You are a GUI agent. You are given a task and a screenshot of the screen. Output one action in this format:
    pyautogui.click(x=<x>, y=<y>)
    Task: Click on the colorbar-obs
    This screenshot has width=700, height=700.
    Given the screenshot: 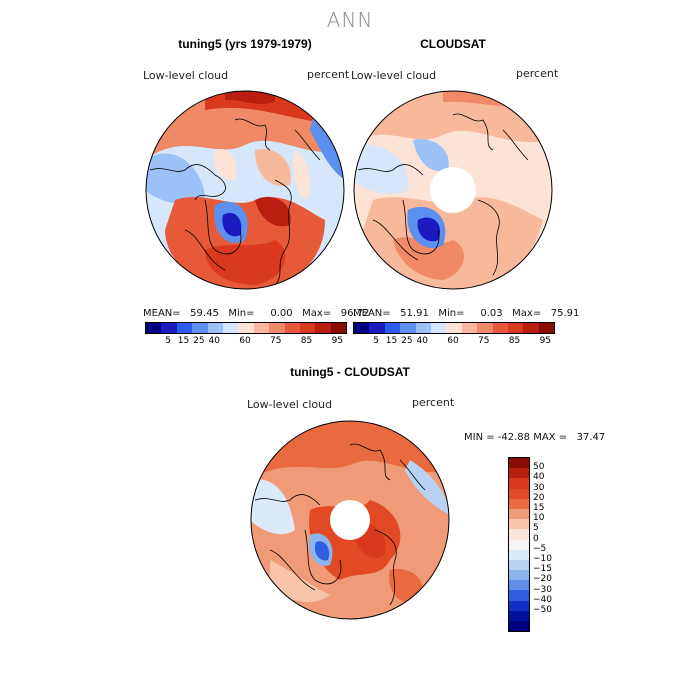 What is the action you would take?
    pyautogui.click(x=454, y=328)
    